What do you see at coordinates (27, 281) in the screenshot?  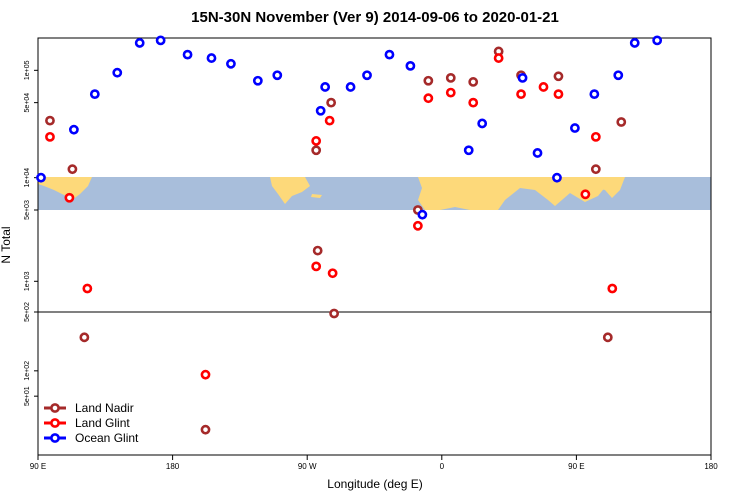 I see `y-tick-label: 1e+03` at bounding box center [27, 281].